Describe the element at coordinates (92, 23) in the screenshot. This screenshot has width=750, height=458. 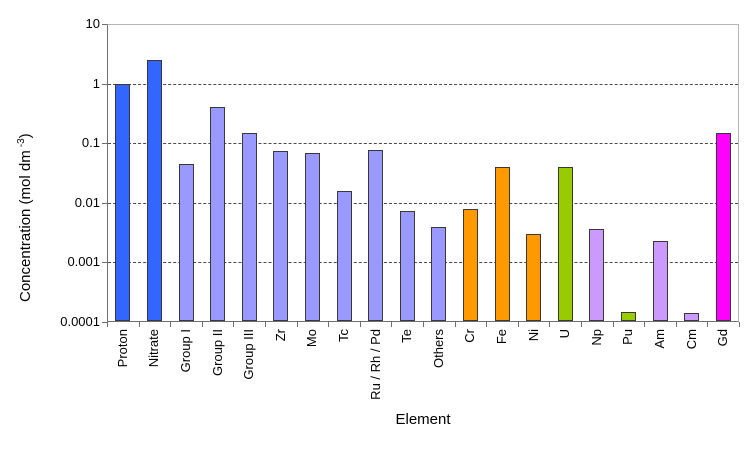
I see `y-tick-label: 10` at that location.